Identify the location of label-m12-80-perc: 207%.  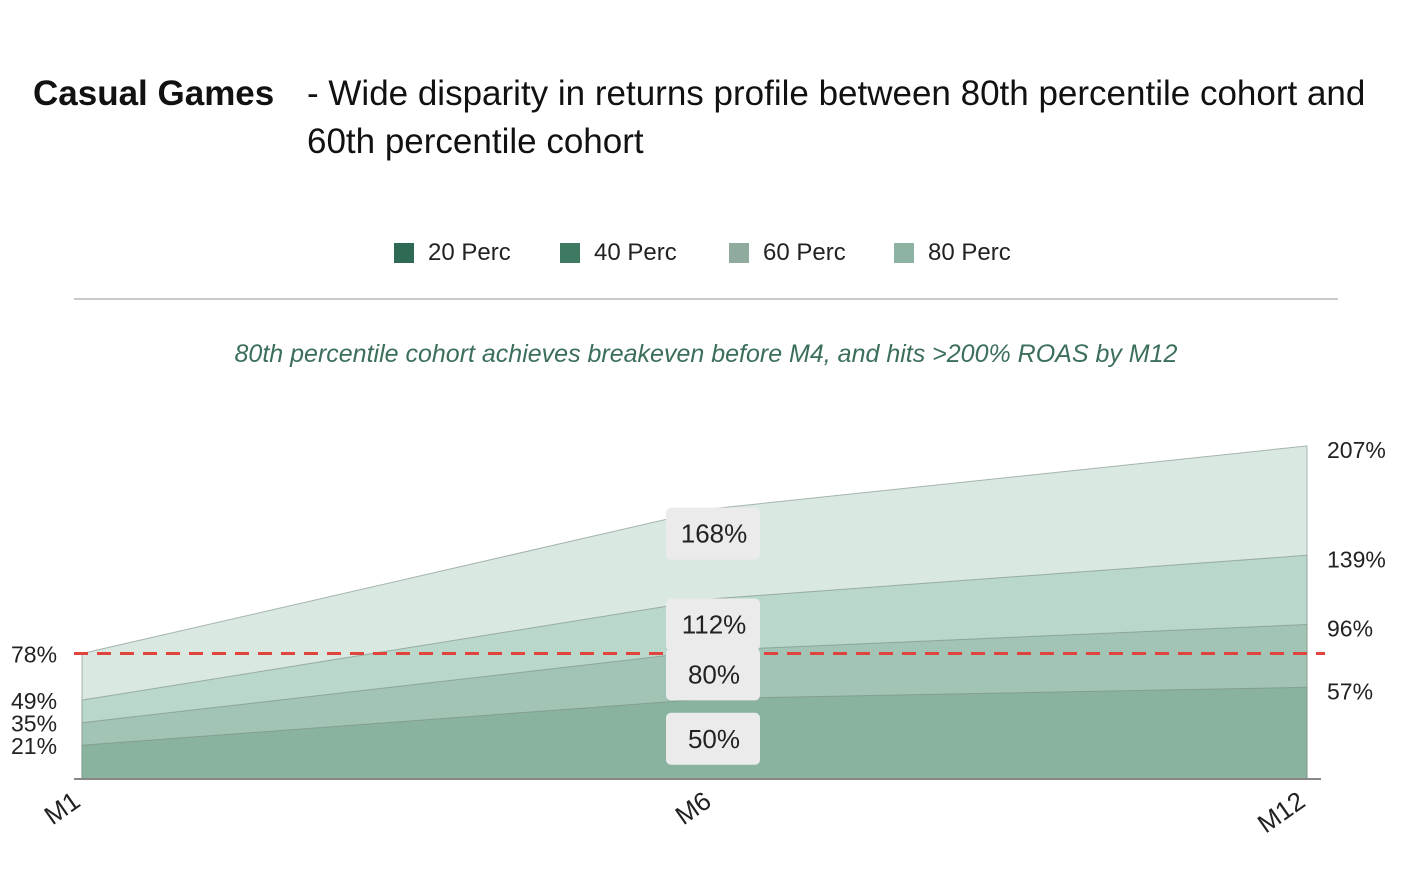
(1356, 450).